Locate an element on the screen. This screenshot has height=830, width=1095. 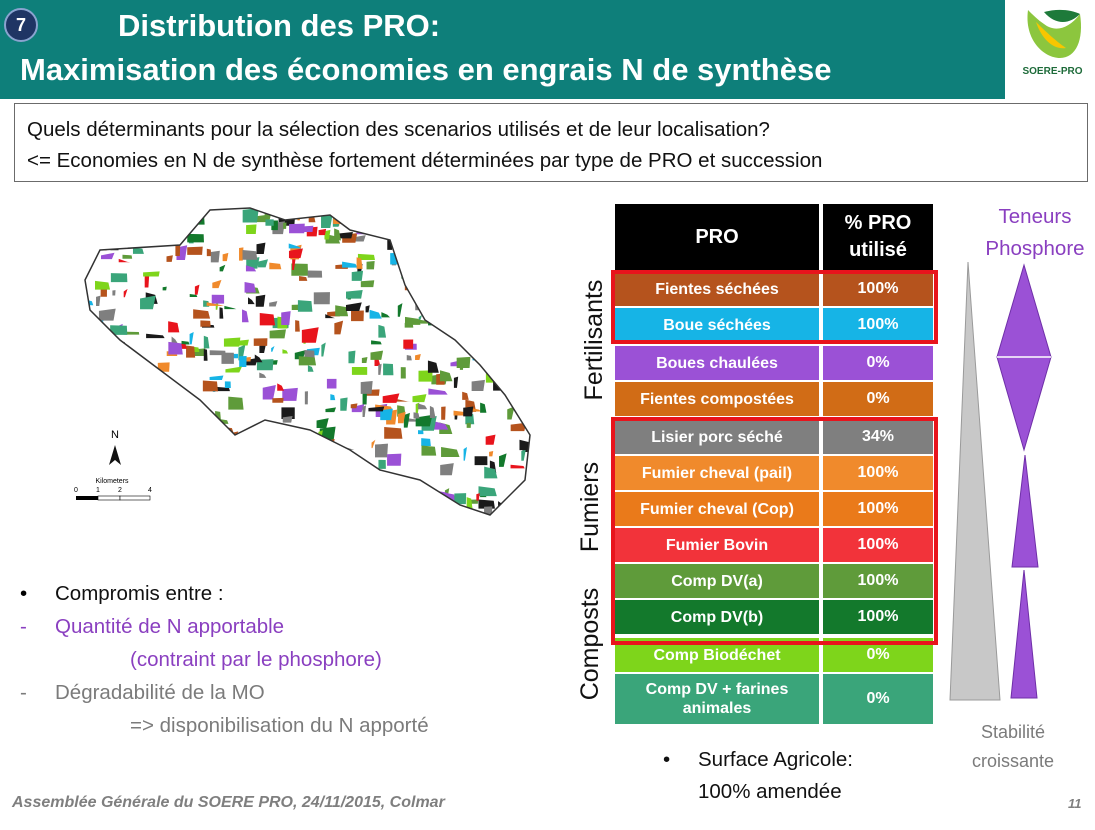
highlight-frame-fertilisants is located at coordinates (774, 307).